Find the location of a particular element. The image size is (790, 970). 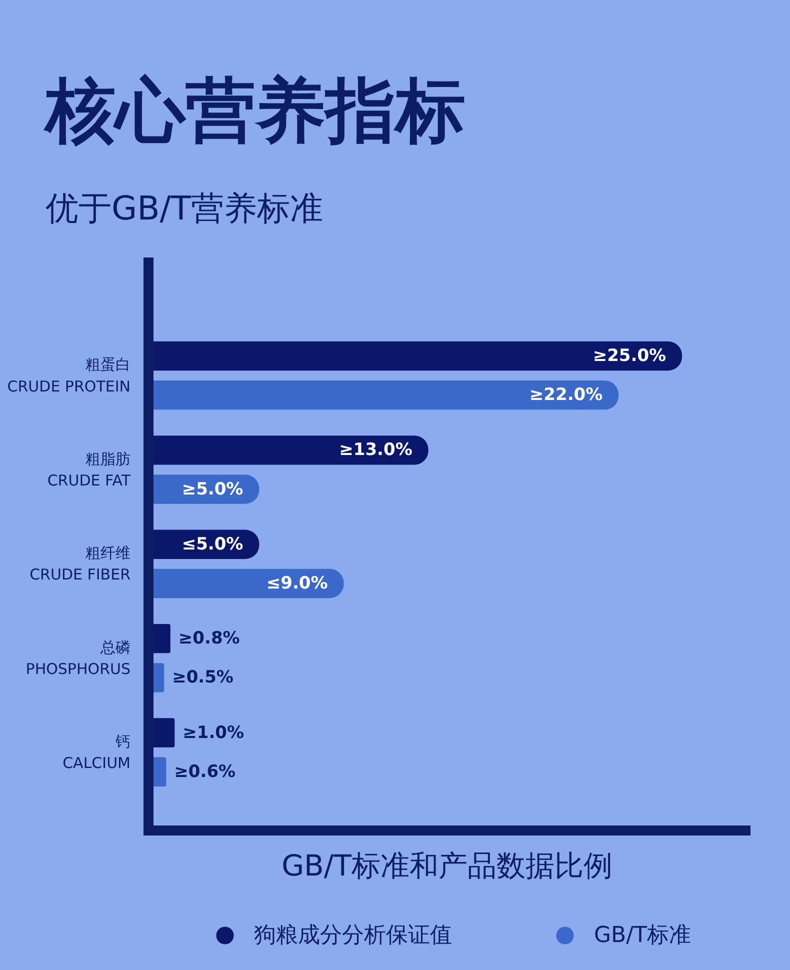

data-label: ≤5.0% is located at coordinates (213, 544).